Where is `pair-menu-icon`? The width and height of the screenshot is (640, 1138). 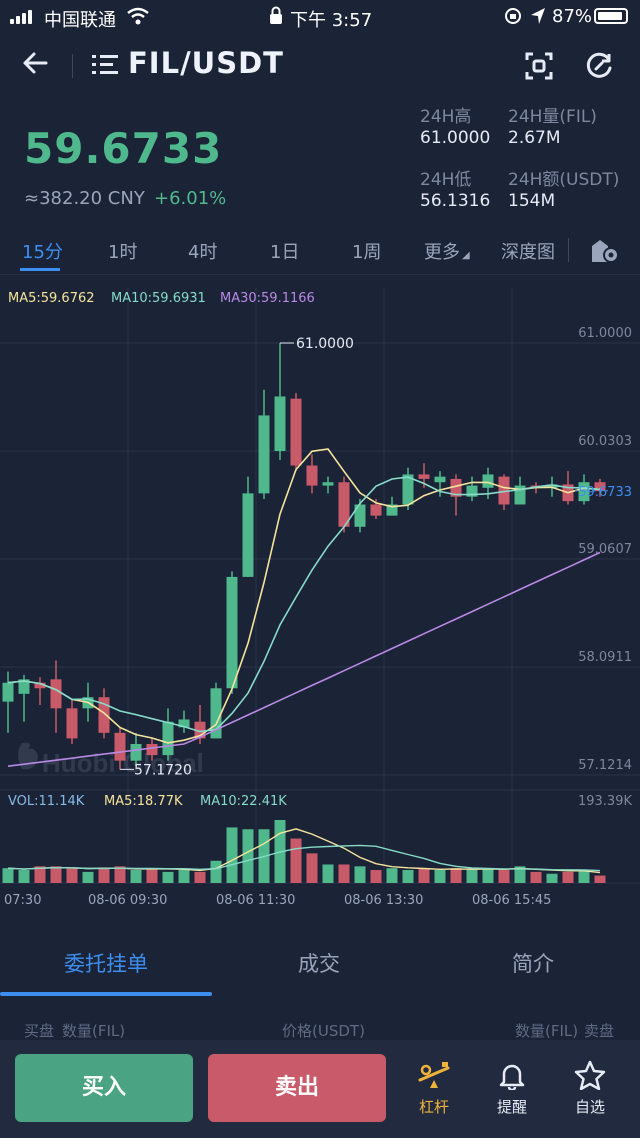
pair-menu-icon is located at coordinates (106, 65).